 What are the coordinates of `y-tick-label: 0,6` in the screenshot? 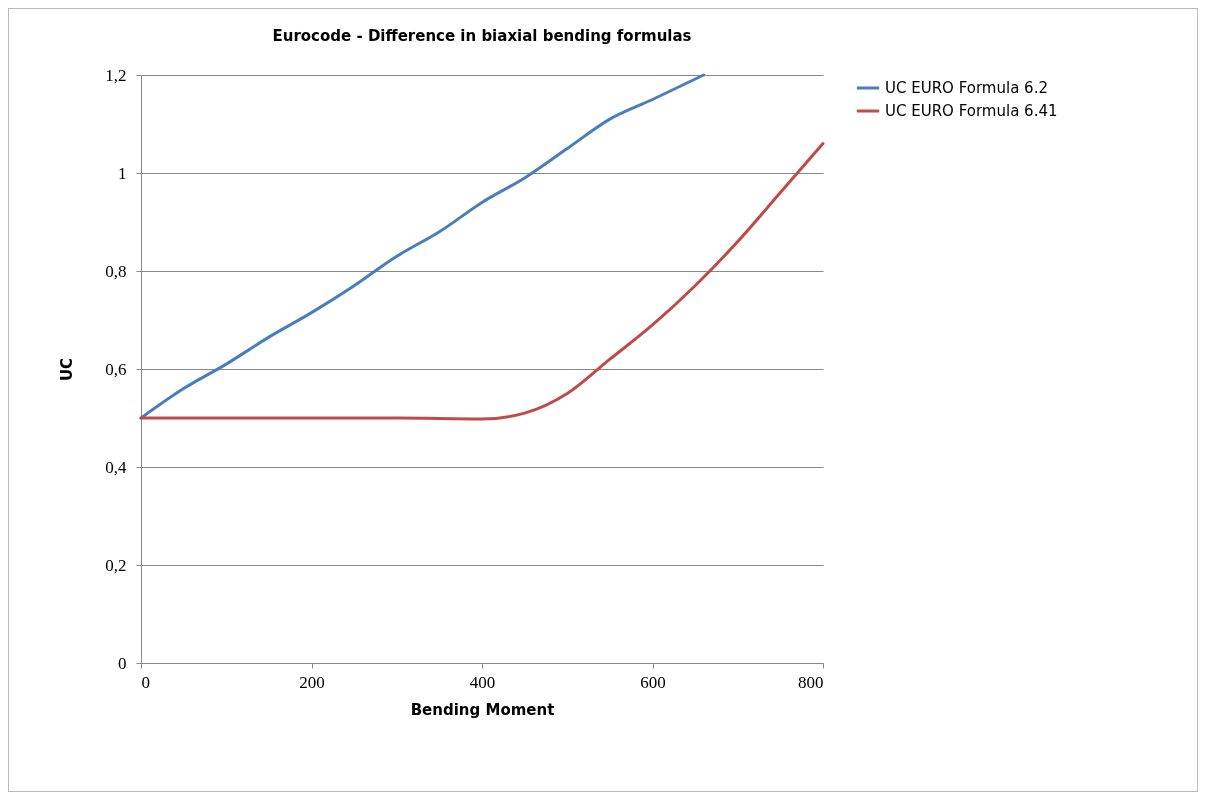 It's located at (116, 369).